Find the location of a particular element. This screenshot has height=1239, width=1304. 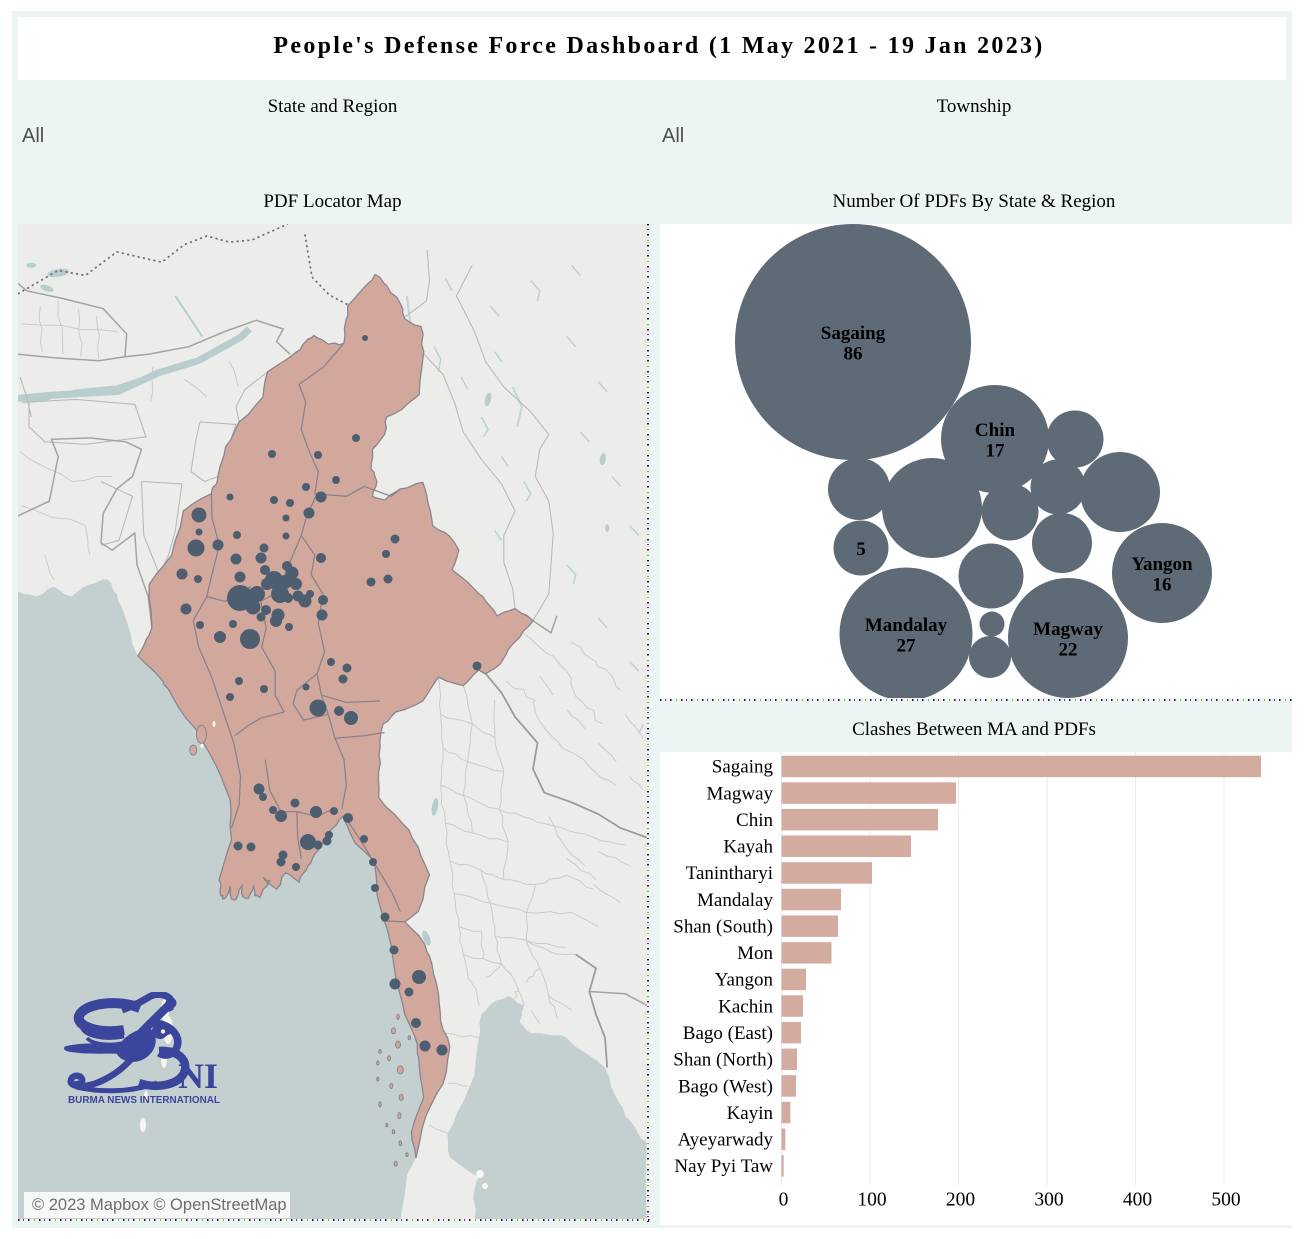

svg-text: 5 is located at coordinates (861, 549).